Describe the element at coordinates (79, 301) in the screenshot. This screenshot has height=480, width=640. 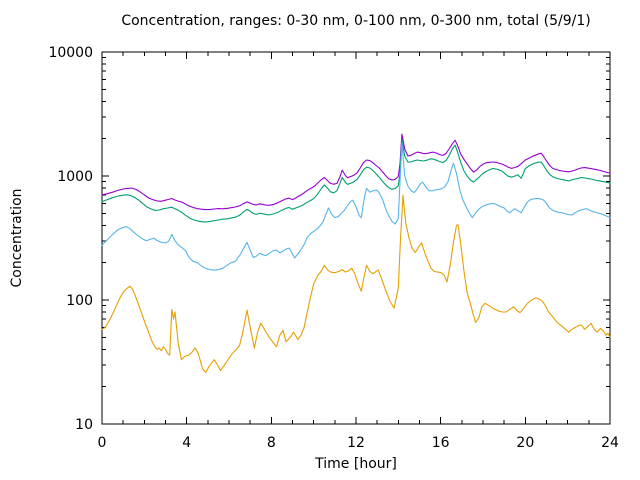
I see `y-tick-label: 100` at that location.